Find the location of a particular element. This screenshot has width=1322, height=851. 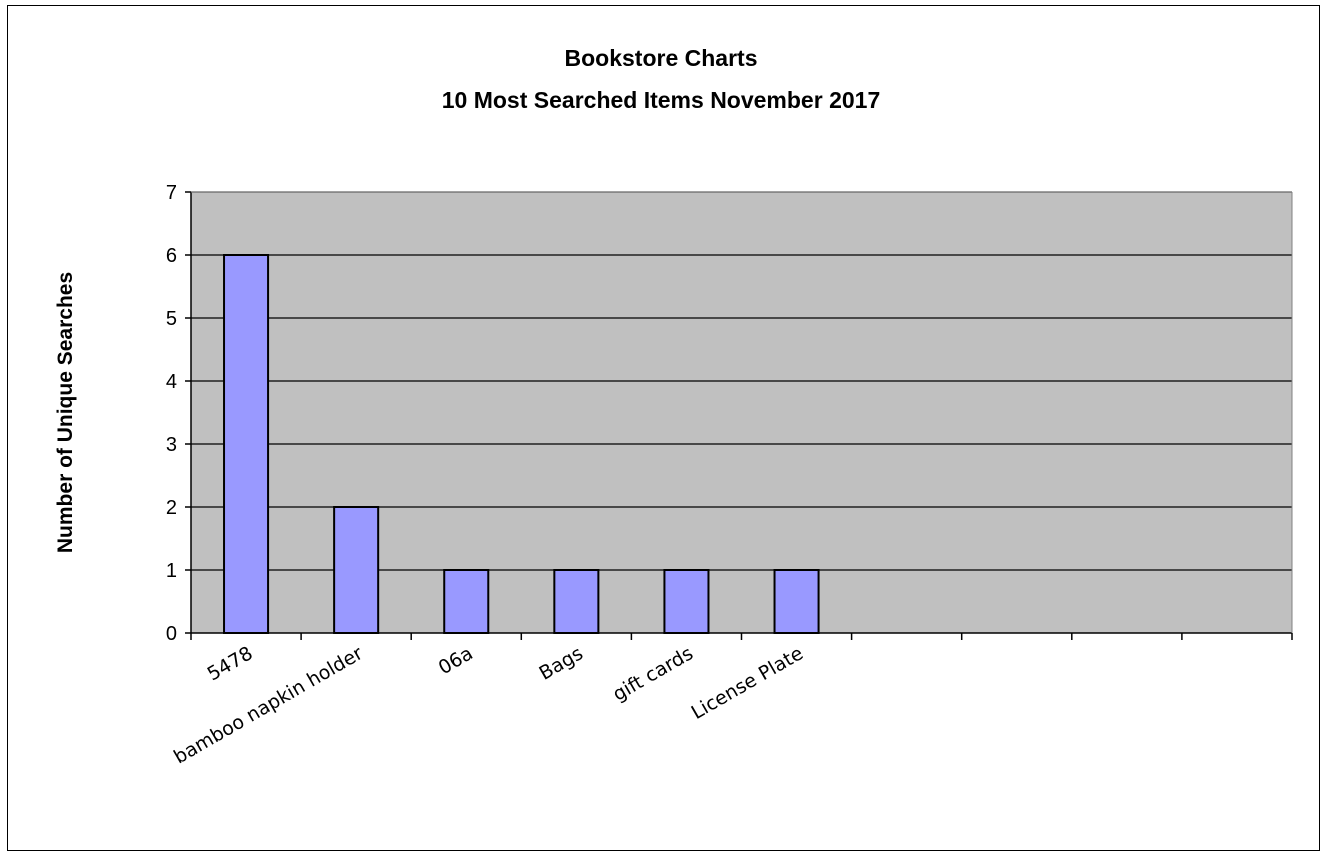

y-tick-label: 7 is located at coordinates (171, 193).